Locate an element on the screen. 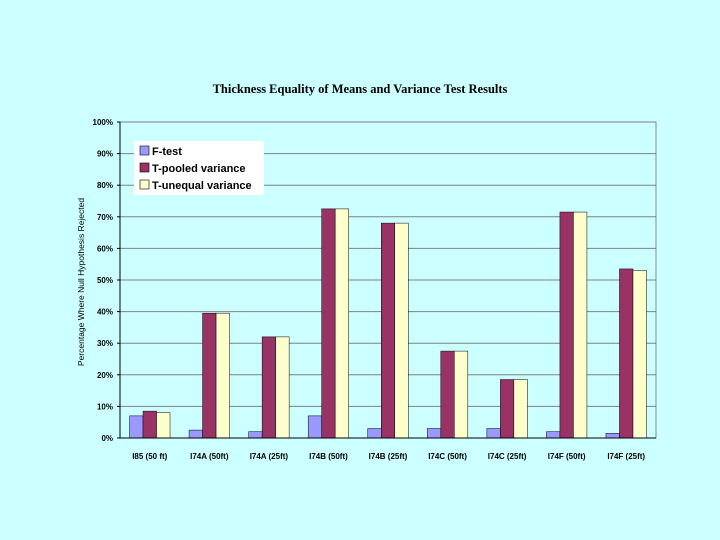 This screenshot has height=540, width=720. legend-label: T-pooled variance is located at coordinates (199, 169).